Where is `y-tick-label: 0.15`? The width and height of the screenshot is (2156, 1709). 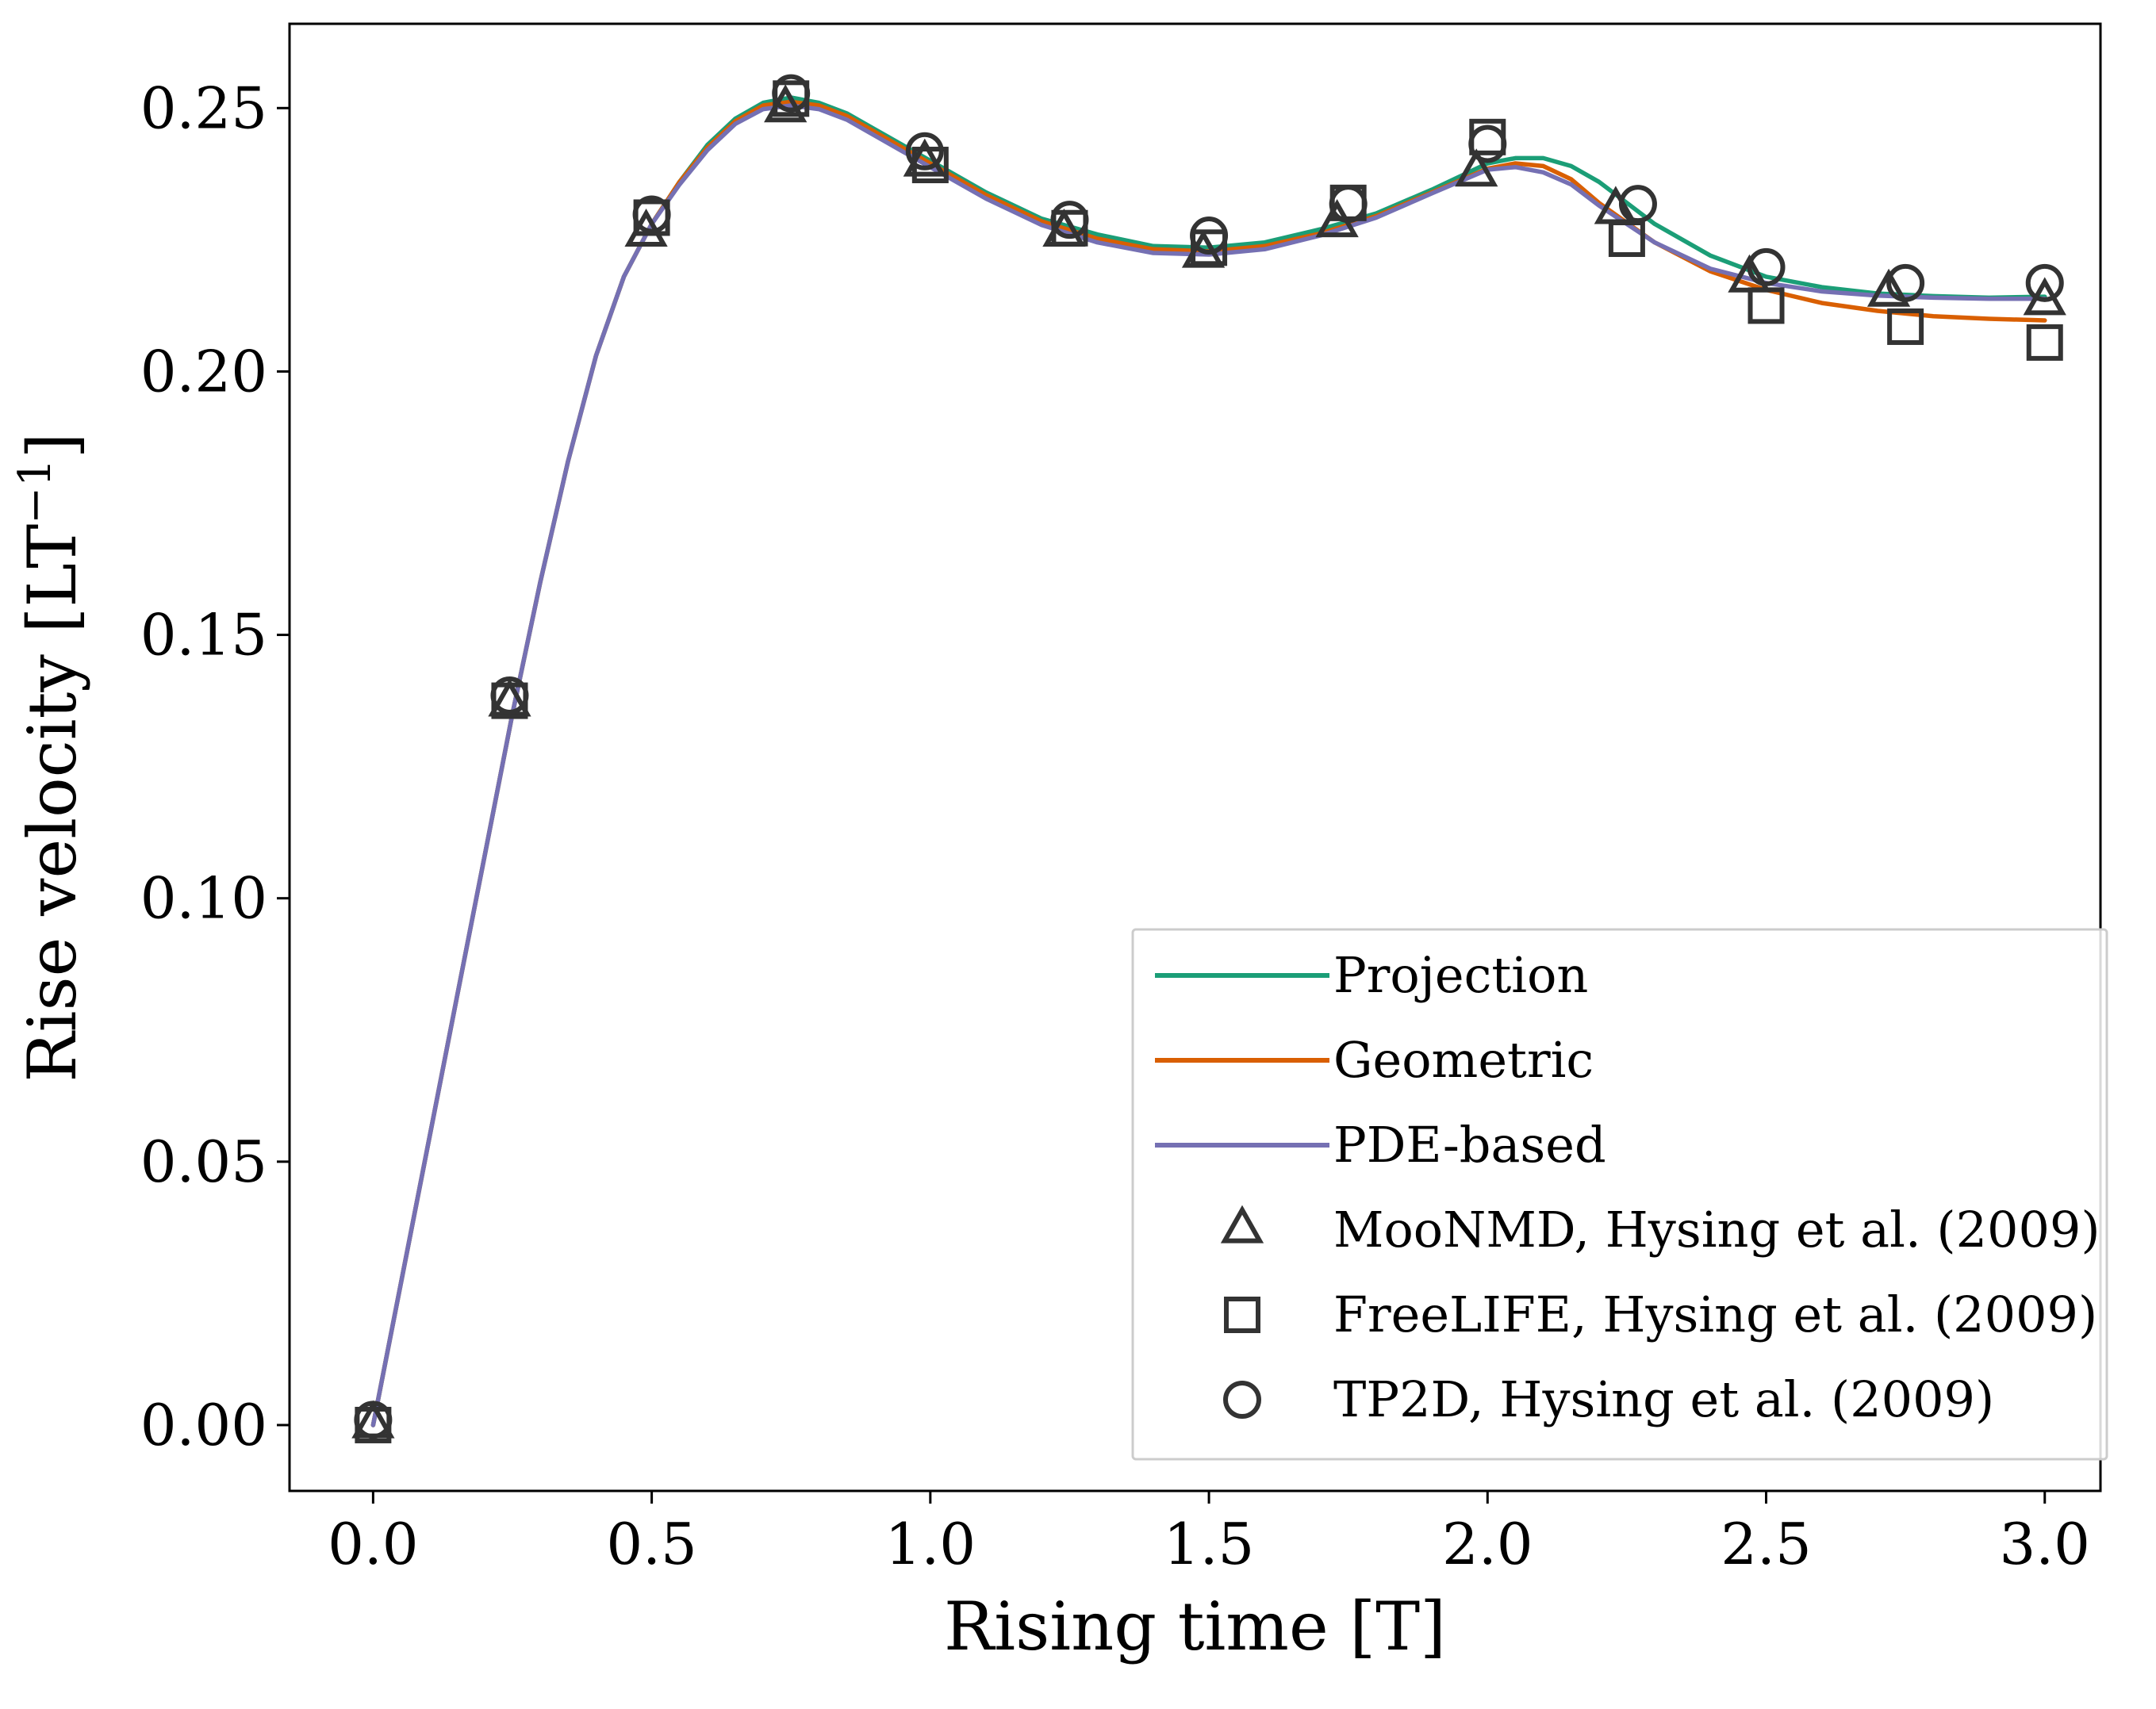
y-tick-label: 0.15 is located at coordinates (203, 635).